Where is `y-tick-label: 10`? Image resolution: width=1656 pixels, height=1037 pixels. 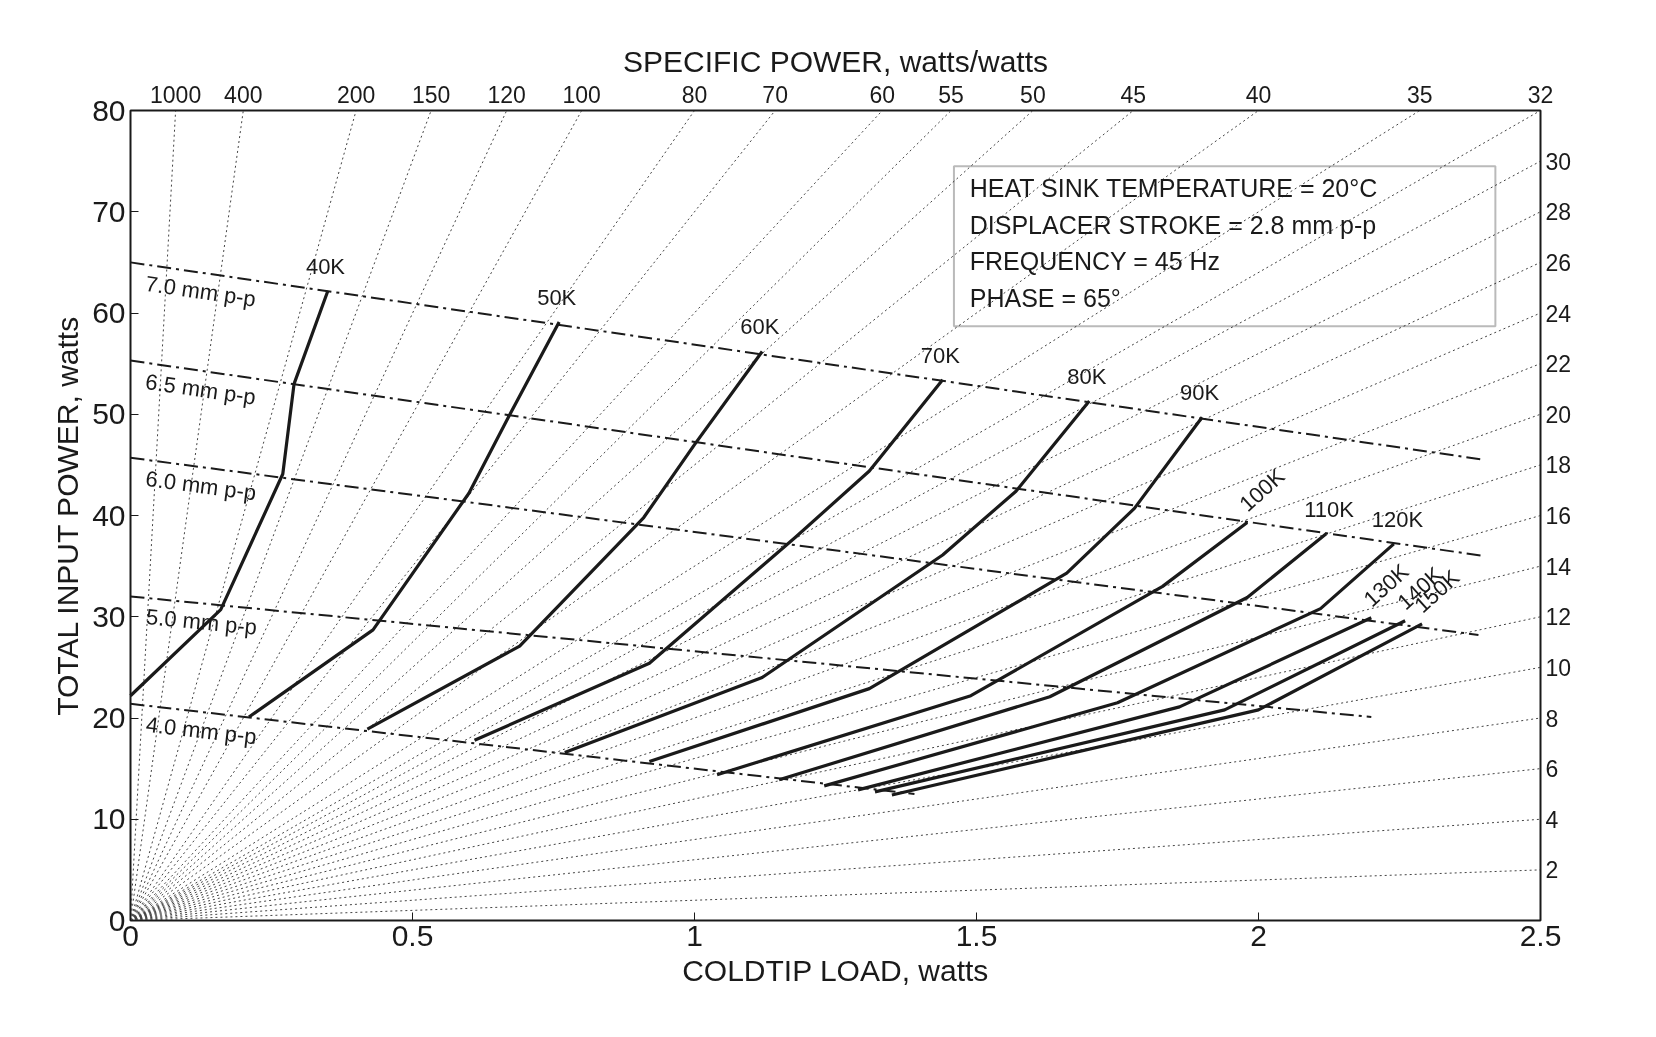
y-tick-label: 10 is located at coordinates (109, 819).